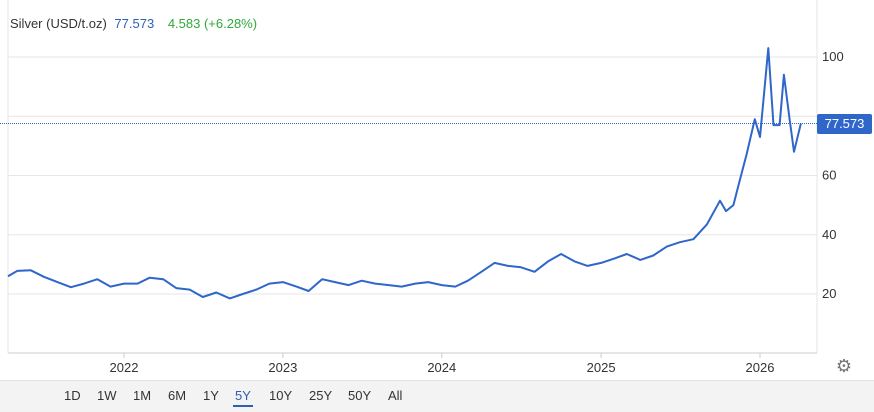 The width and height of the screenshot is (874, 412). I want to click on range-all: All, so click(395, 395).